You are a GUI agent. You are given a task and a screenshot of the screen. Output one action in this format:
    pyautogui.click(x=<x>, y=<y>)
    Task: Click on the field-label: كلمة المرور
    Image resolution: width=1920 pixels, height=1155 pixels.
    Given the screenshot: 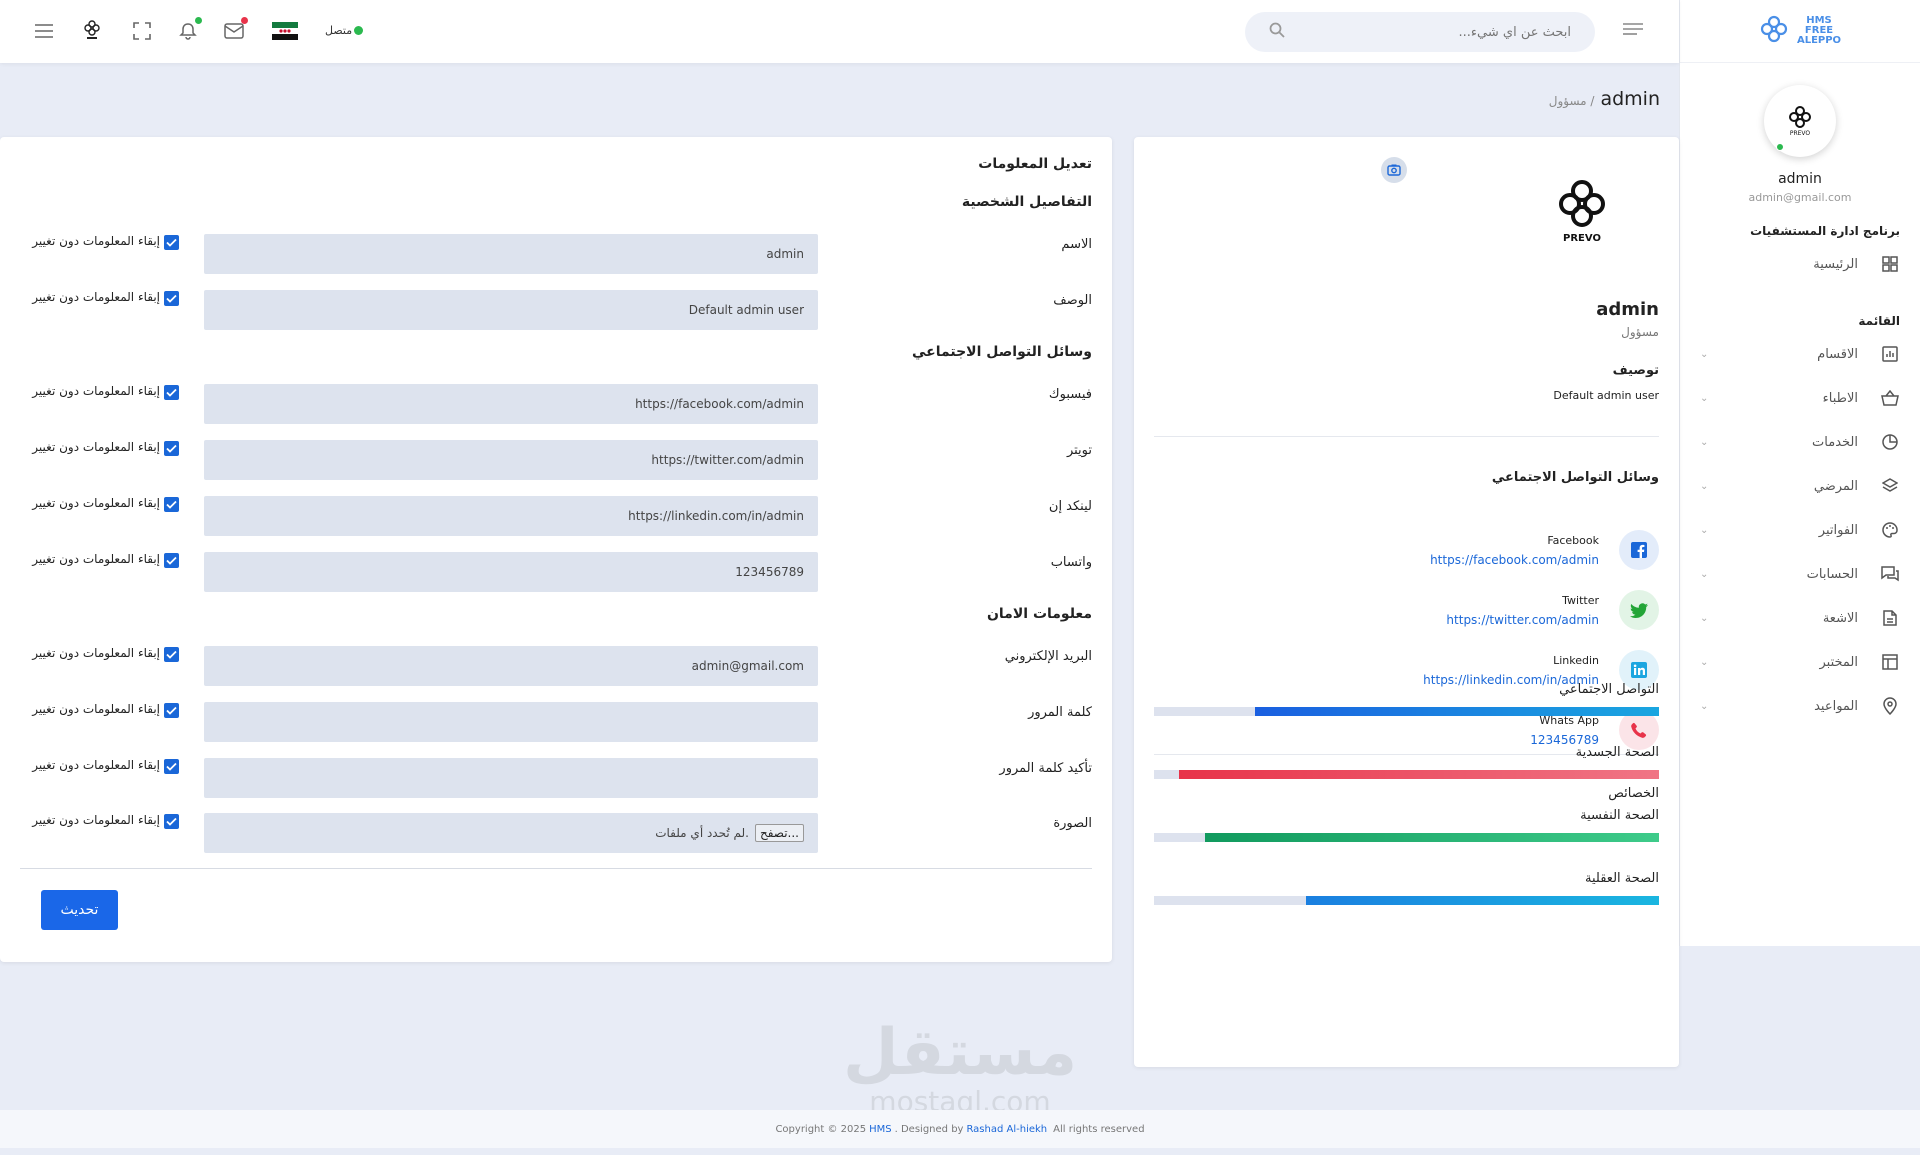 What is the action you would take?
    pyautogui.click(x=1060, y=712)
    